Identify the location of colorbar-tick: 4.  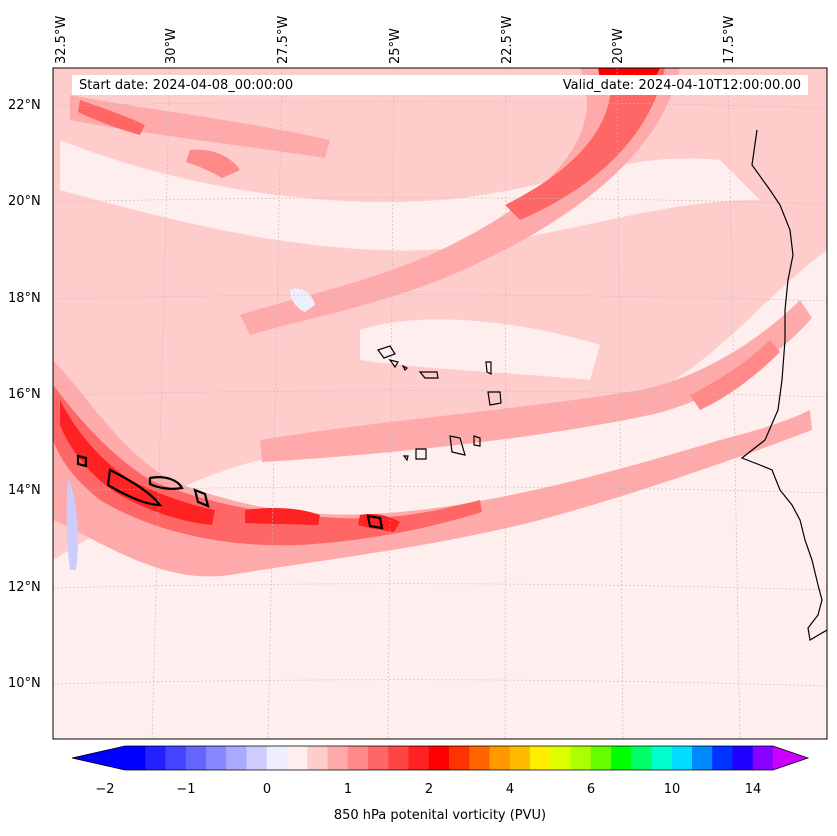
(510, 789).